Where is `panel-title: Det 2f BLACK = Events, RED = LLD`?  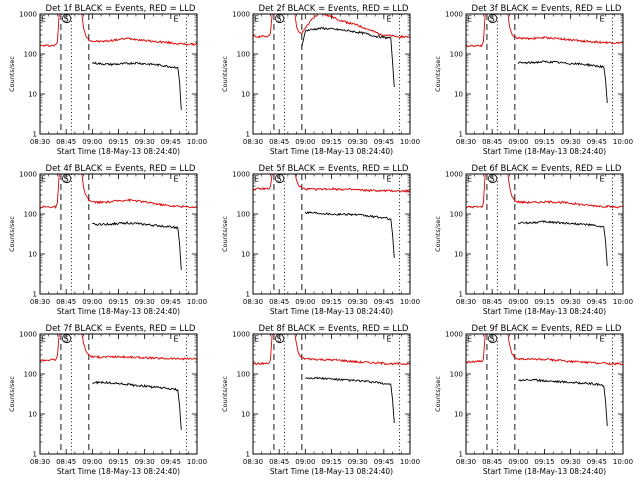
panel-title: Det 2f BLACK = Events, RED = LLD is located at coordinates (334, 9).